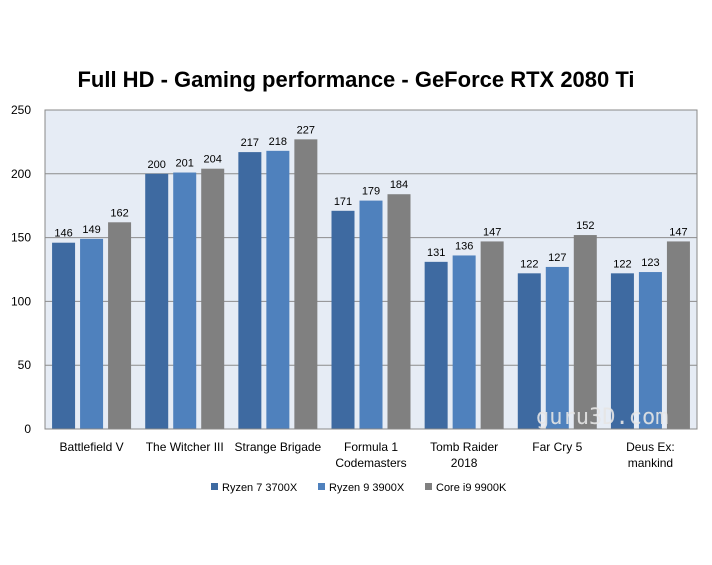 The width and height of the screenshot is (712, 565). What do you see at coordinates (92, 447) in the screenshot?
I see `x-tick-label: Battlefield V` at bounding box center [92, 447].